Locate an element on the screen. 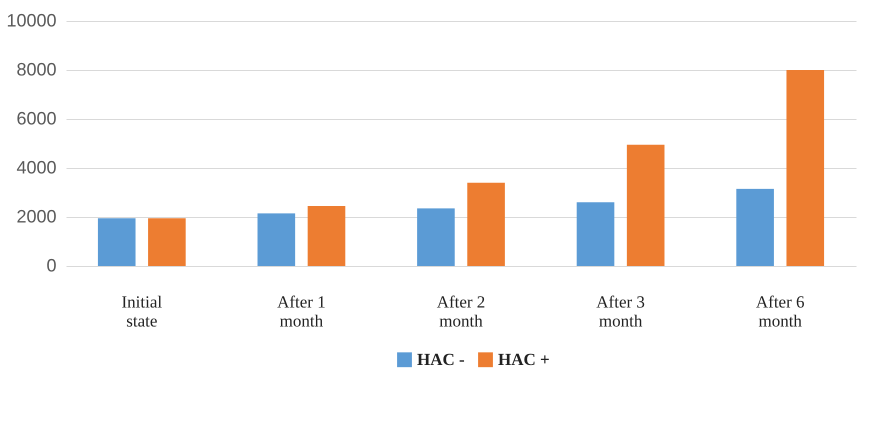 The image size is (887, 435). x-tick-label: After 3 month is located at coordinates (620, 311).